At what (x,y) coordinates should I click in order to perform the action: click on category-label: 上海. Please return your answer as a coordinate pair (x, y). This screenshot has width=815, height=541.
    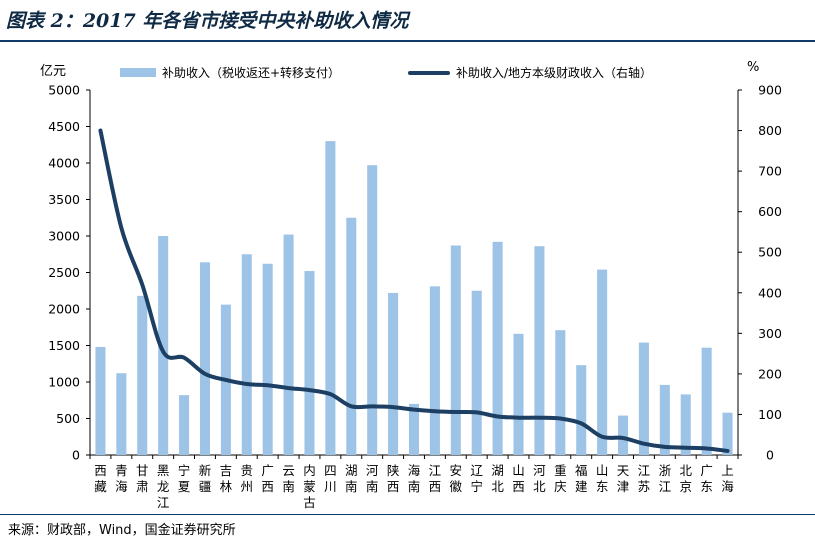
    Looking at the image, I should click on (727, 478).